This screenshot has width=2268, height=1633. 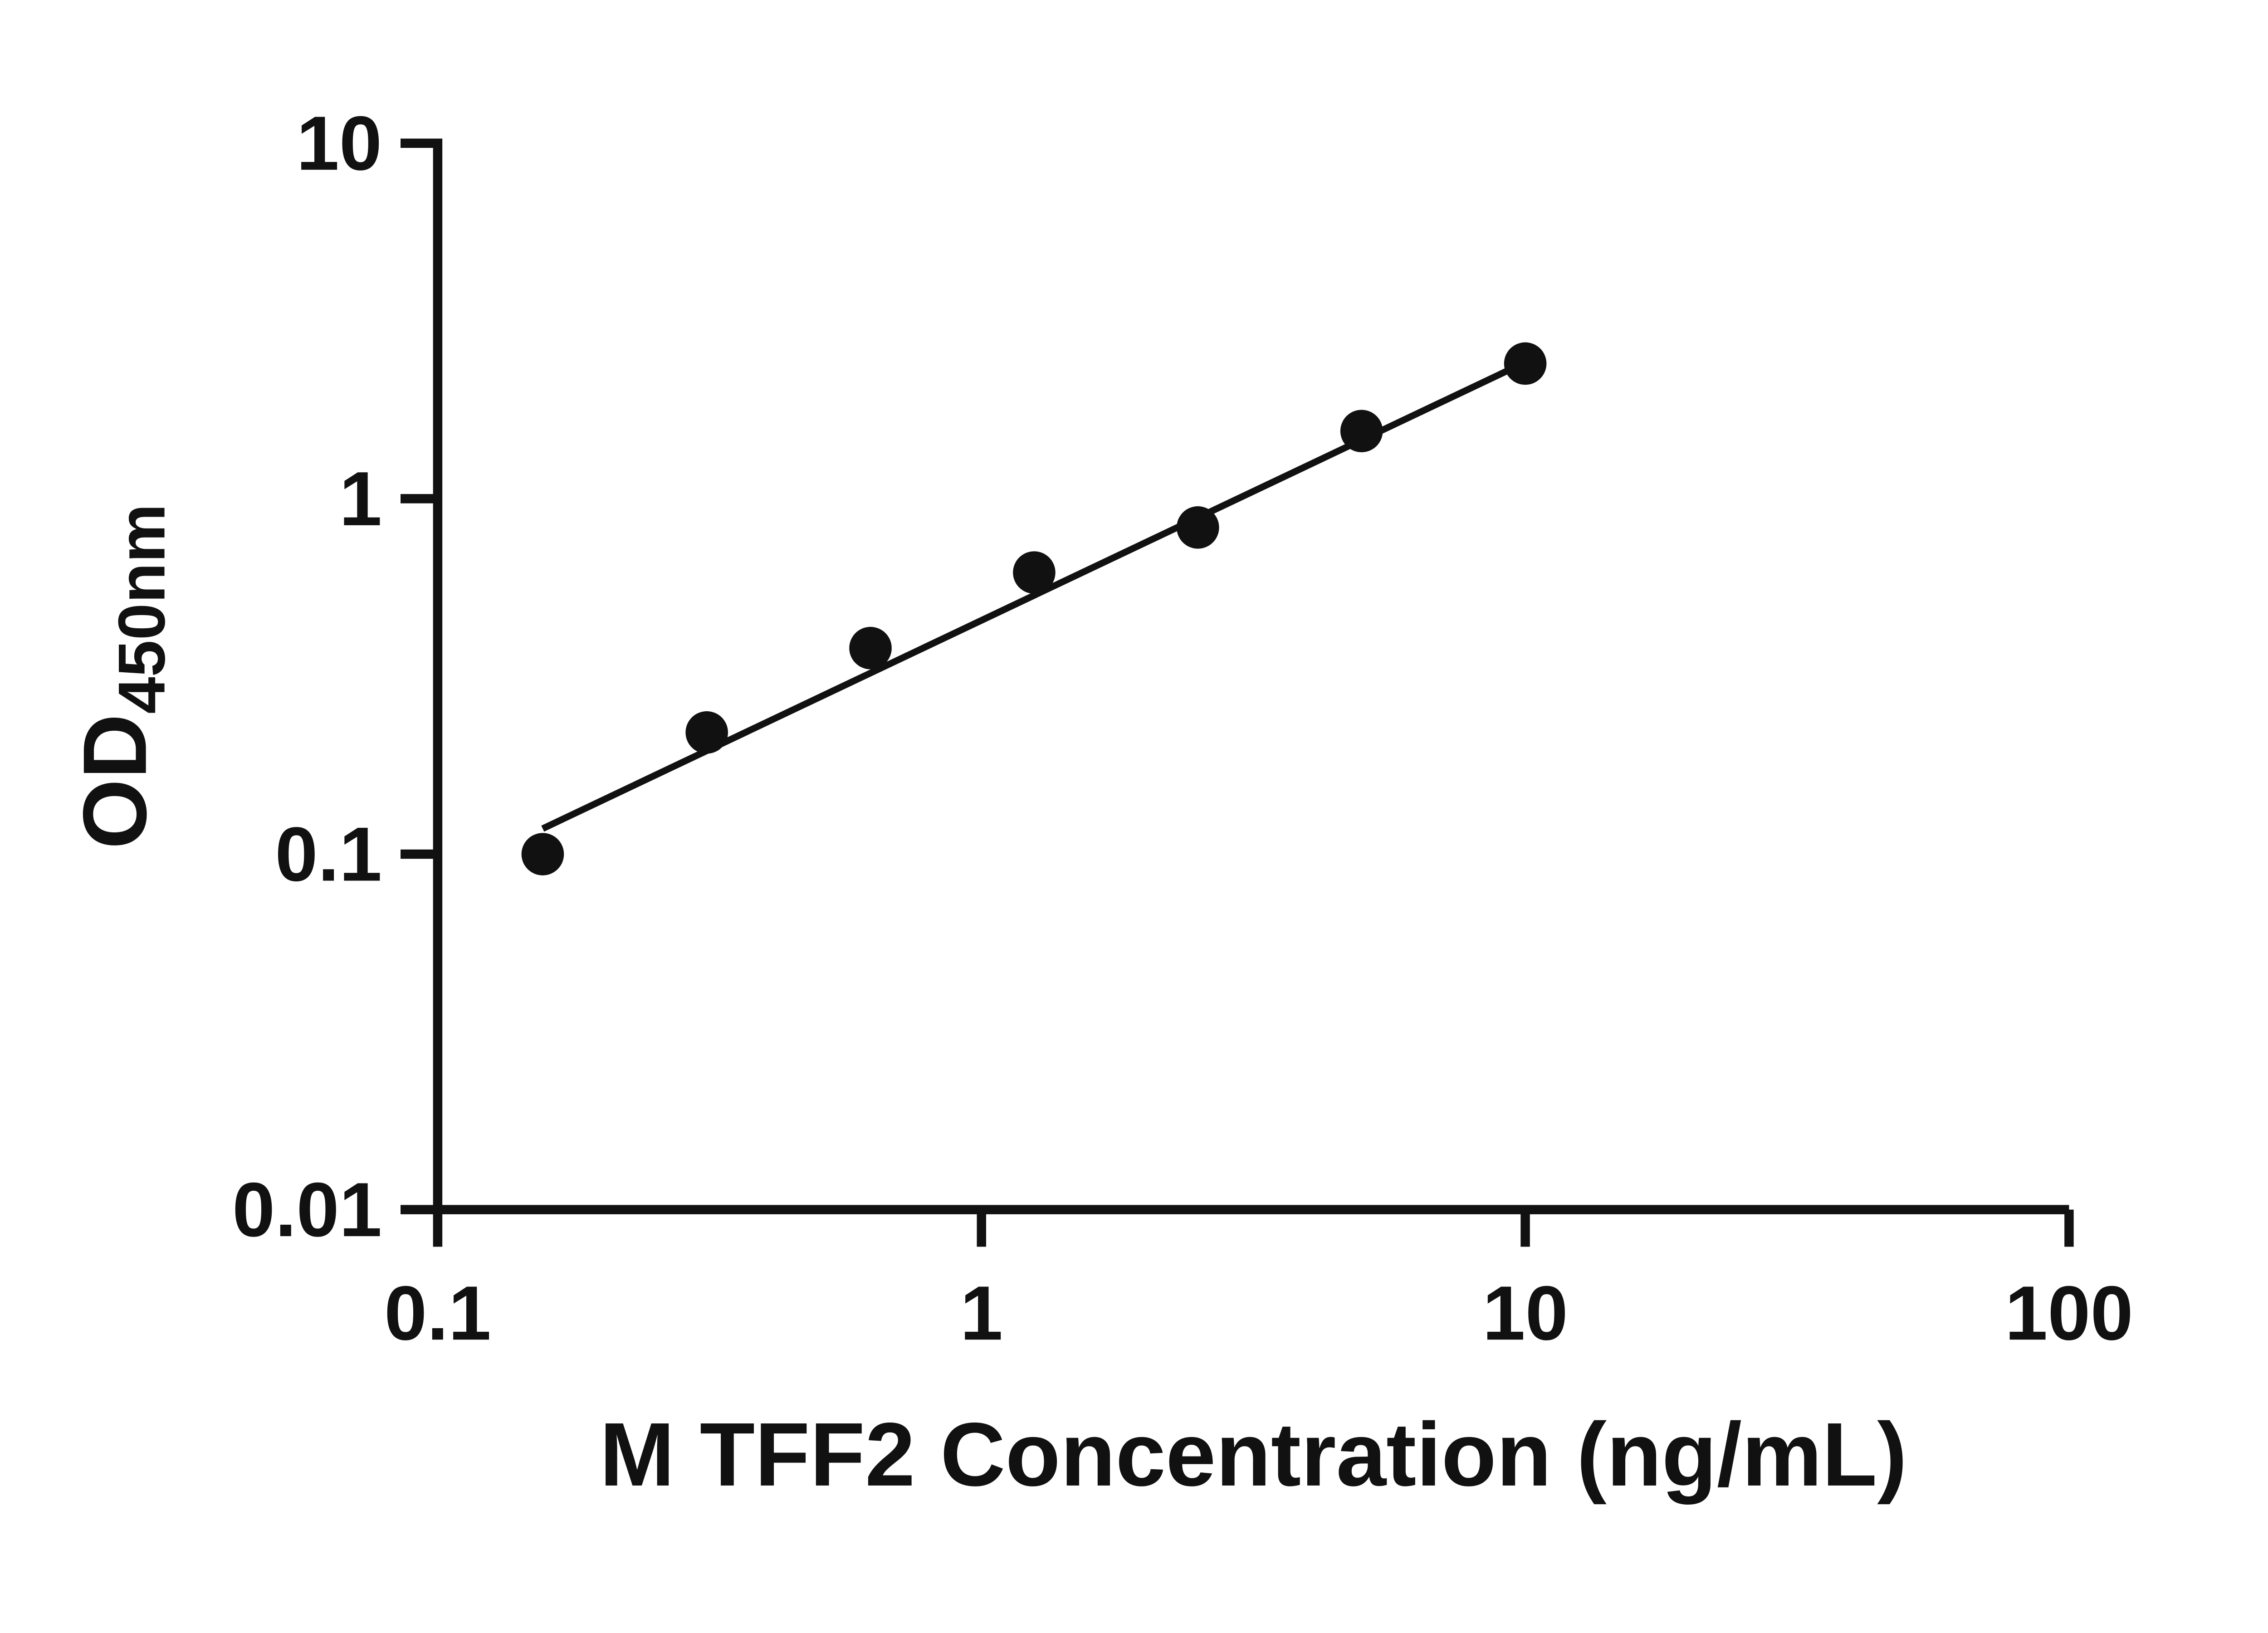 I want to click on plot-layer, so click(x=1034, y=608).